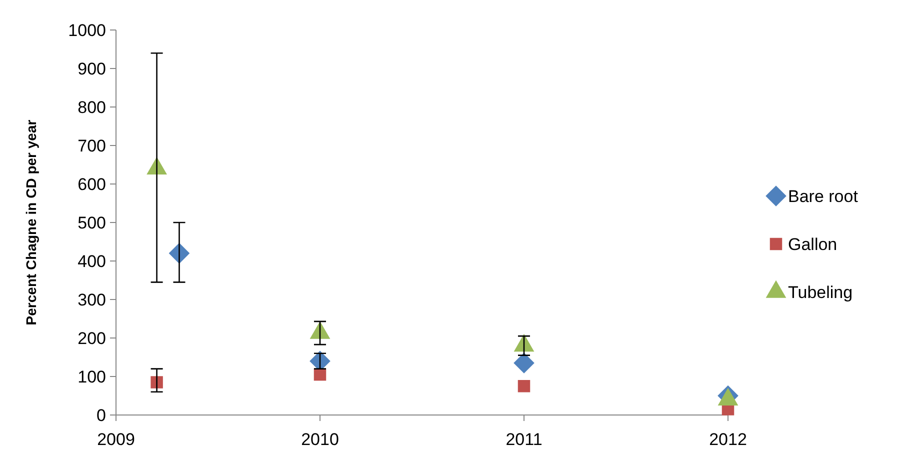 This screenshot has height=469, width=923. Describe the element at coordinates (524, 439) in the screenshot. I see `x-tick-label: 2011` at that location.